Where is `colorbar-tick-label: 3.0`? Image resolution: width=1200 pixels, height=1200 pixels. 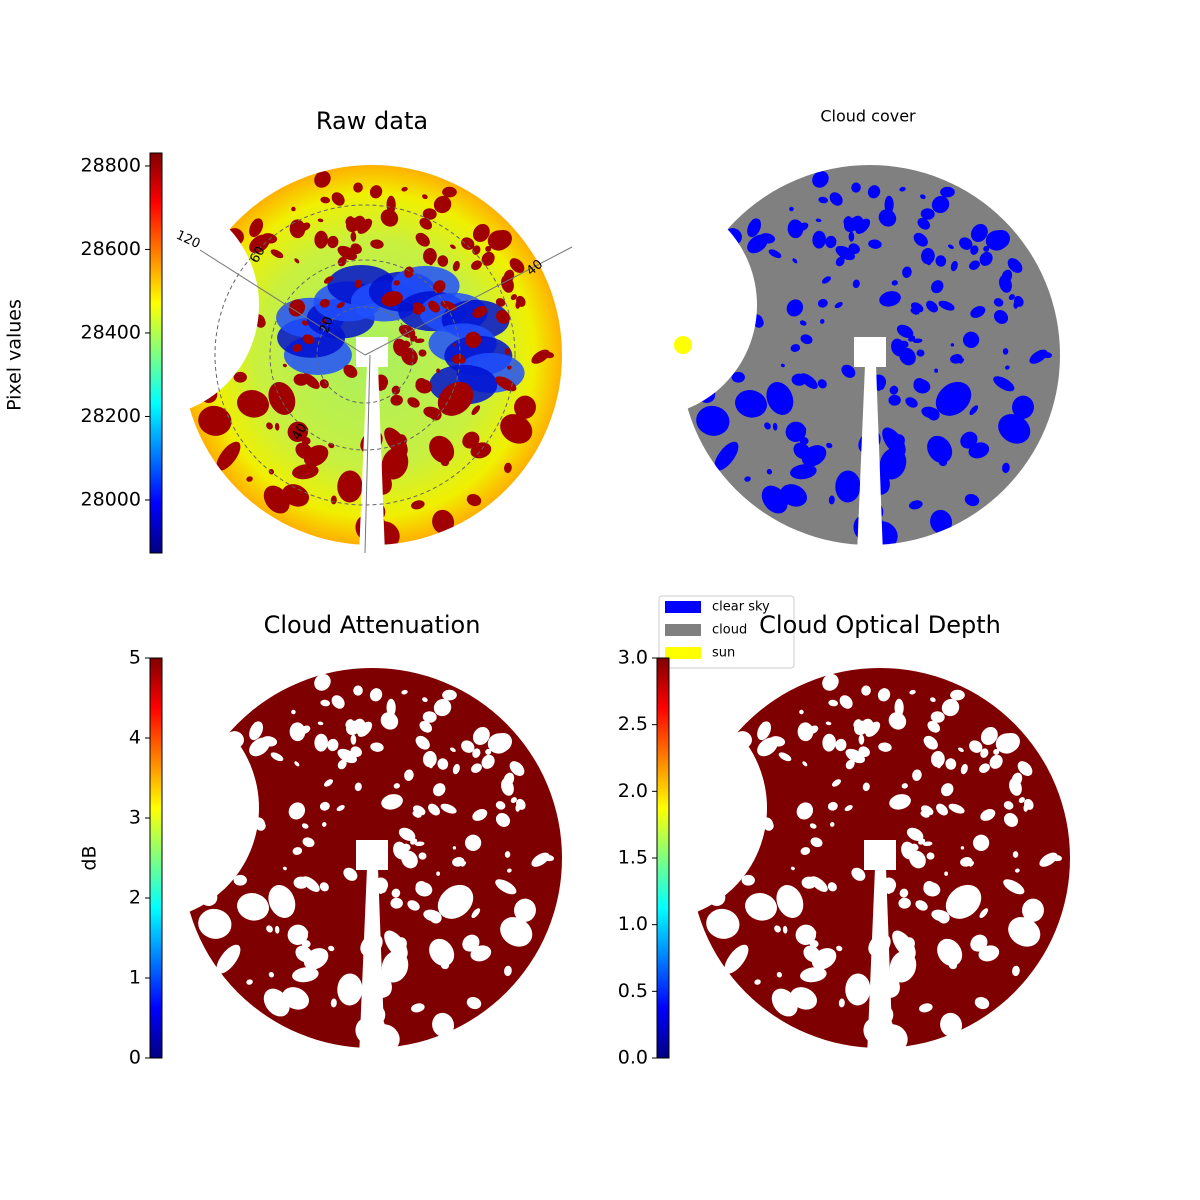 colorbar-tick-label: 3.0 is located at coordinates (633, 658).